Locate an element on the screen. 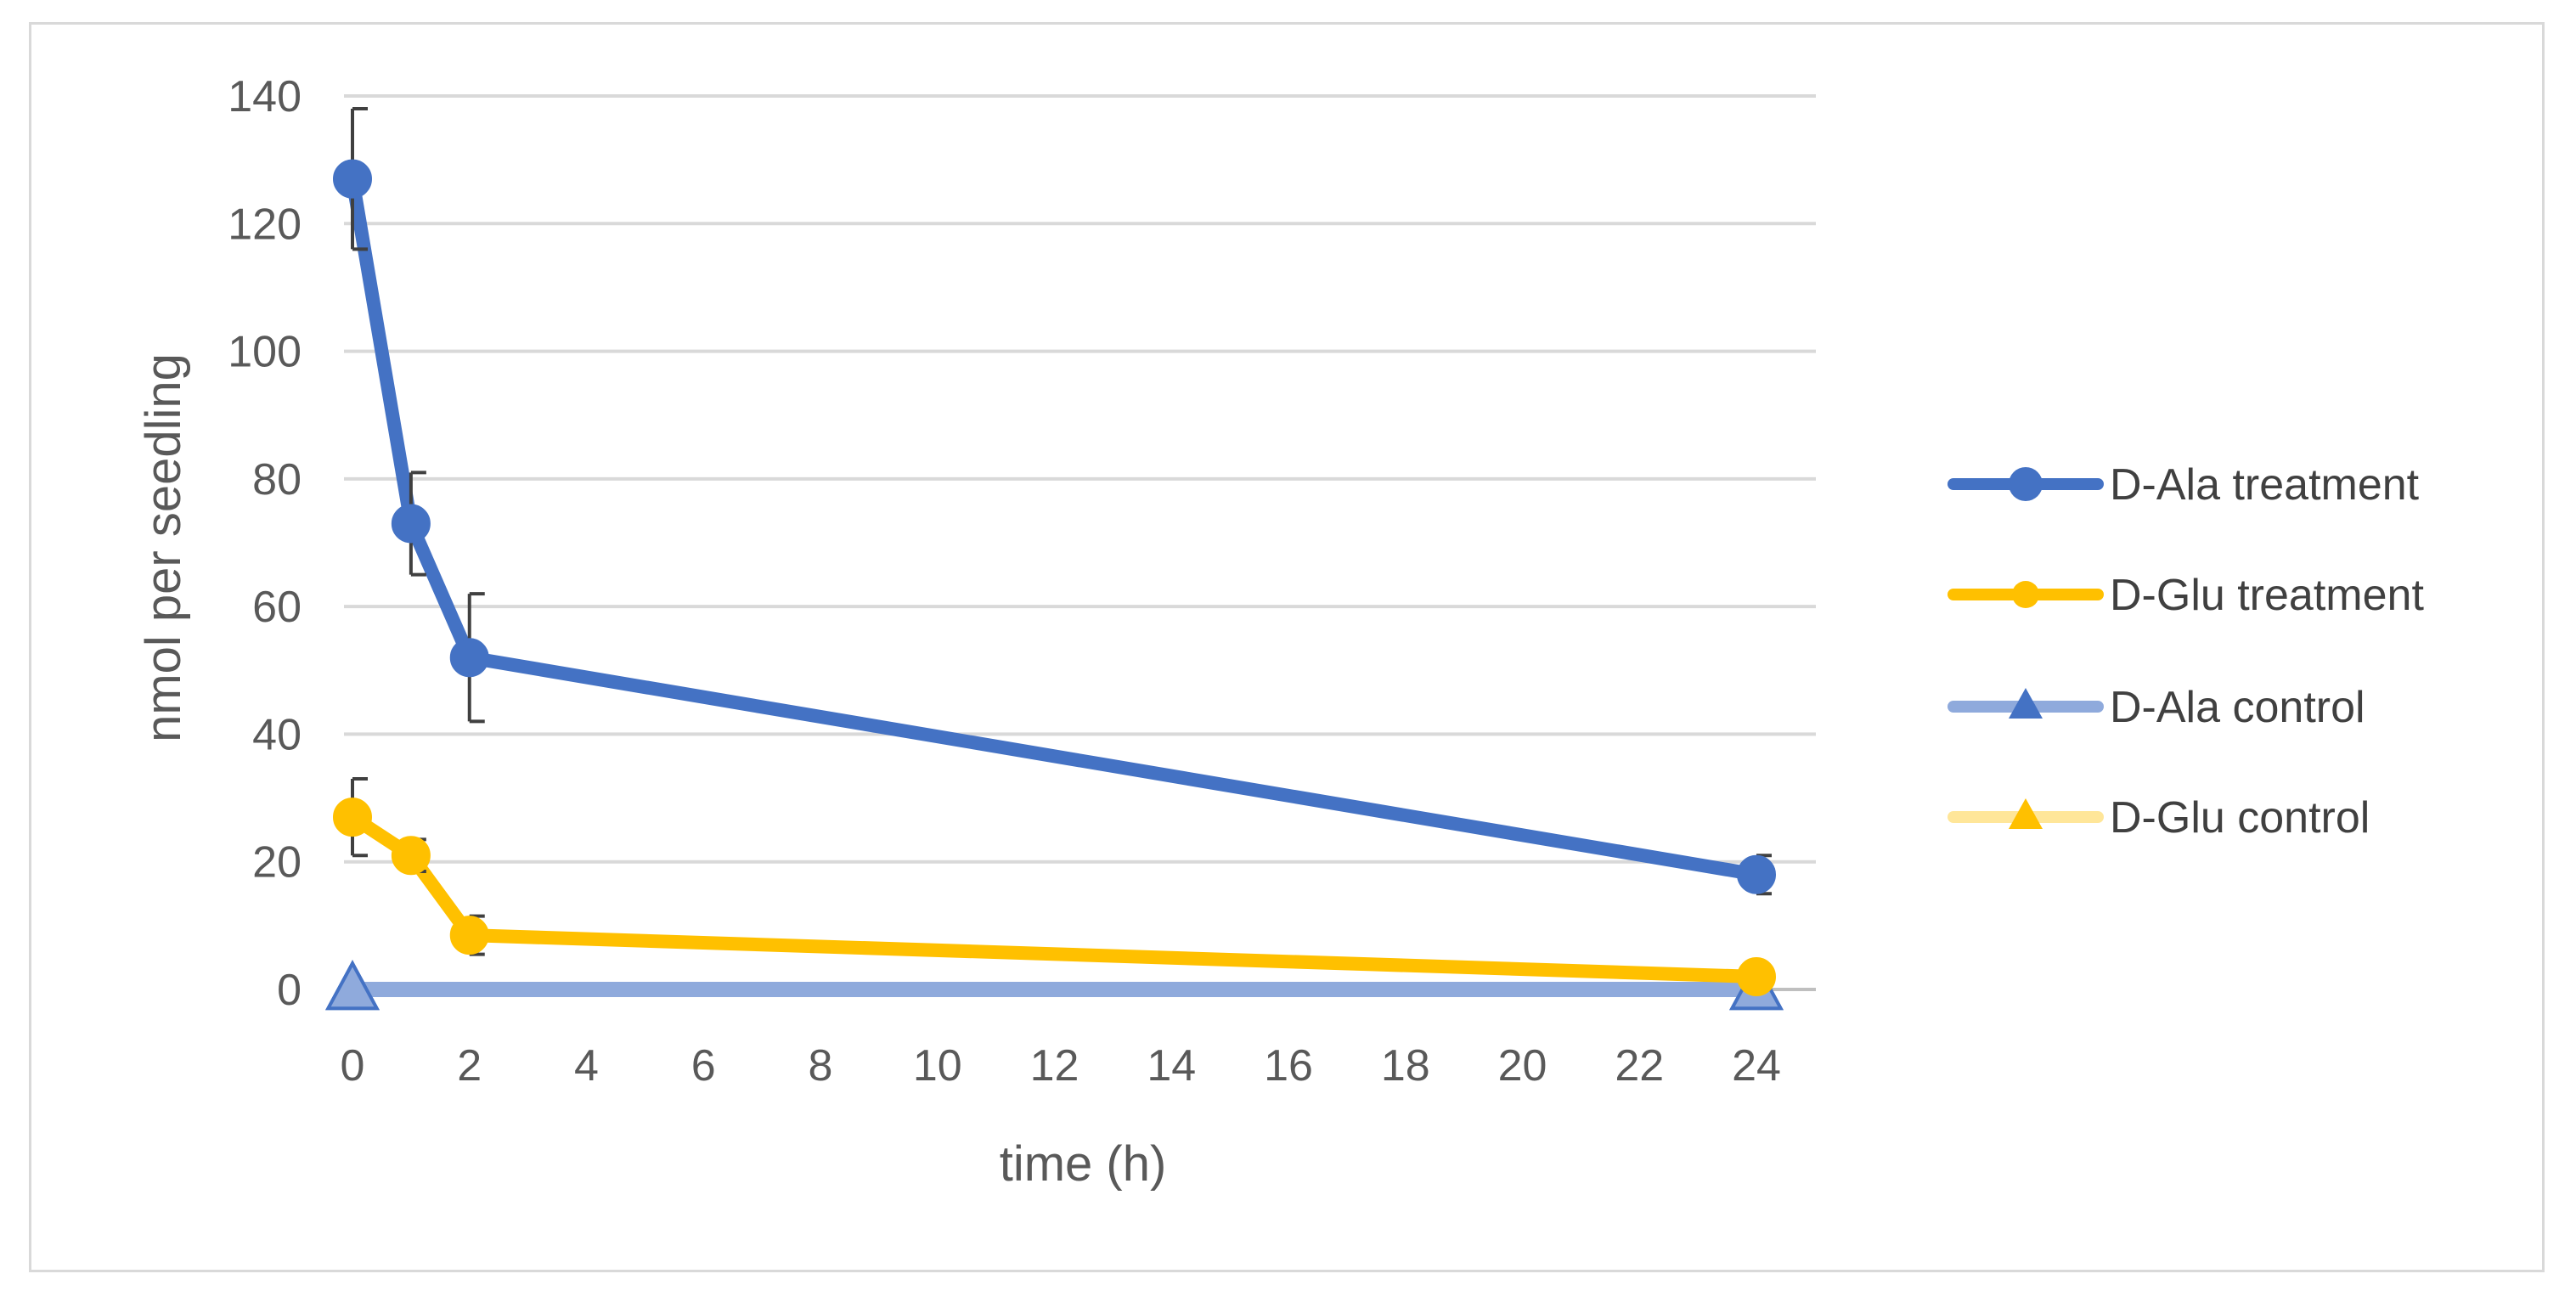 This screenshot has height=1302, width=2576. legend-entry: D-Ala control is located at coordinates (2156, 707).